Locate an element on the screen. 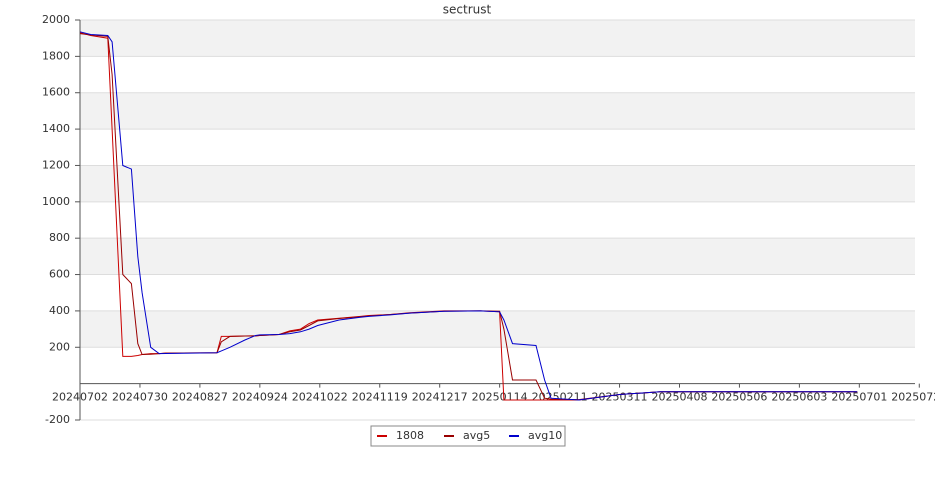  x-tick-label: 20241217 is located at coordinates (440, 397).